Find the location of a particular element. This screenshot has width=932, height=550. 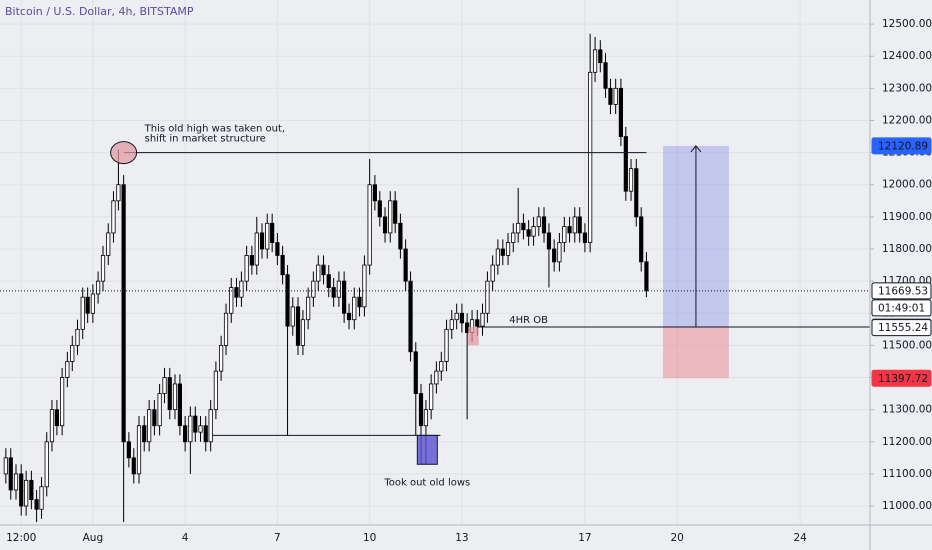

price-tag-label: 11555.24 is located at coordinates (903, 328).